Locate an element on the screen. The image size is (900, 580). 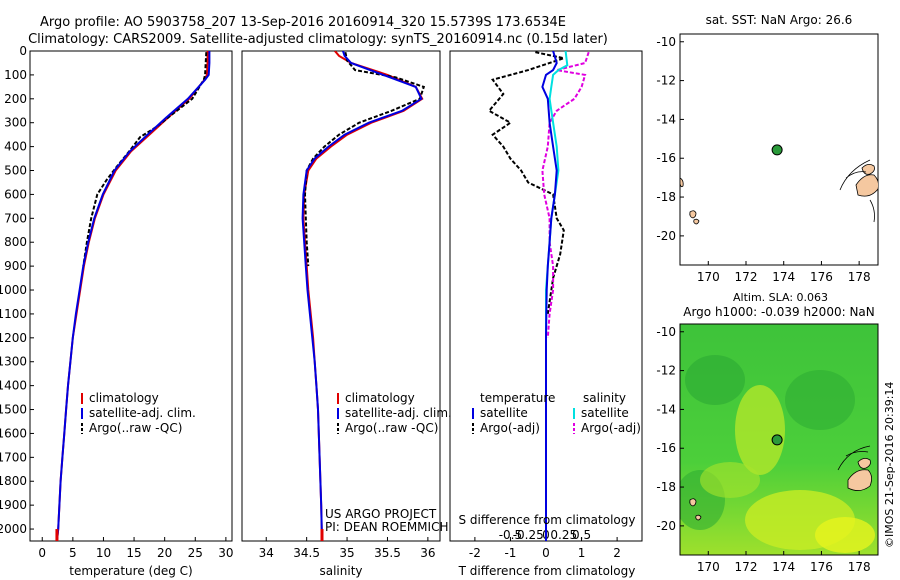
coastline-icon is located at coordinates (857, 191).